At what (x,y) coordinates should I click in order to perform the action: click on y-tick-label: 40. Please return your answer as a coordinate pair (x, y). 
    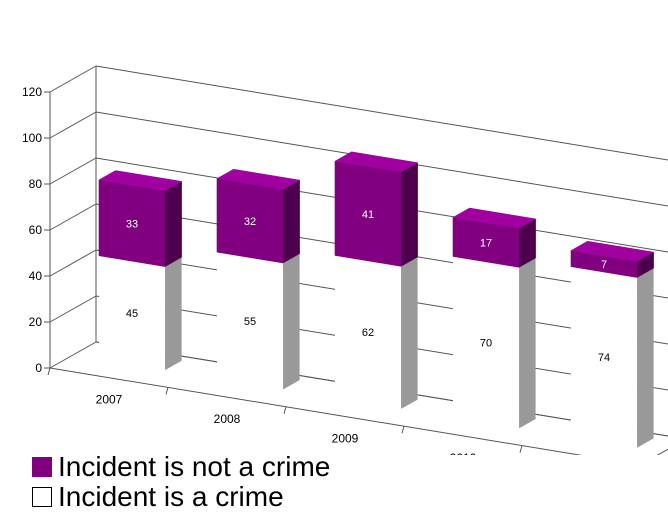
    Looking at the image, I should click on (36, 276).